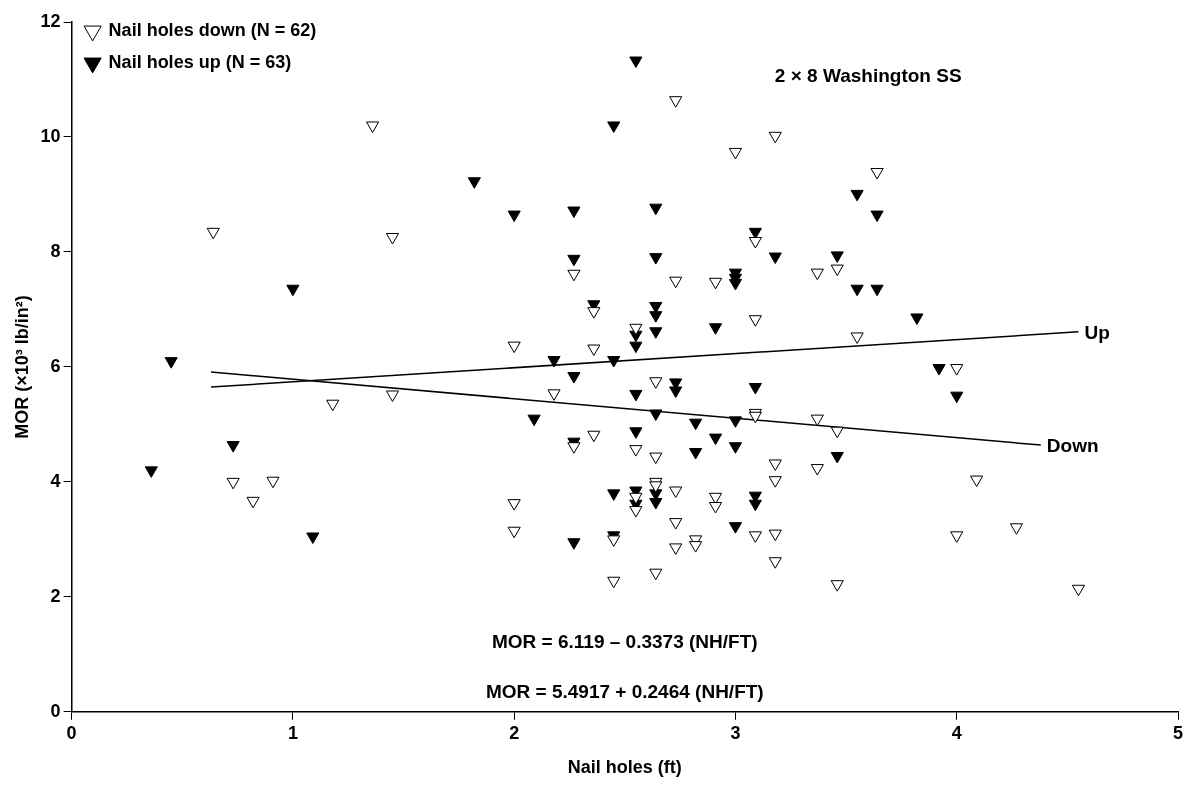 The height and width of the screenshot is (791, 1198). What do you see at coordinates (625, 642) in the screenshot?
I see `annotation: MOR = 6.119 – 0.3373 (NH/FT)` at bounding box center [625, 642].